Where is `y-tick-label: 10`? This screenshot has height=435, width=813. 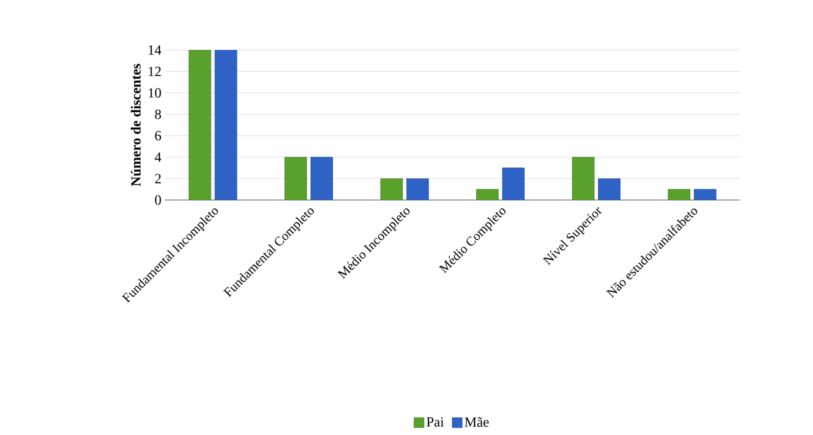
y-tick-label: 10 is located at coordinates (154, 93).